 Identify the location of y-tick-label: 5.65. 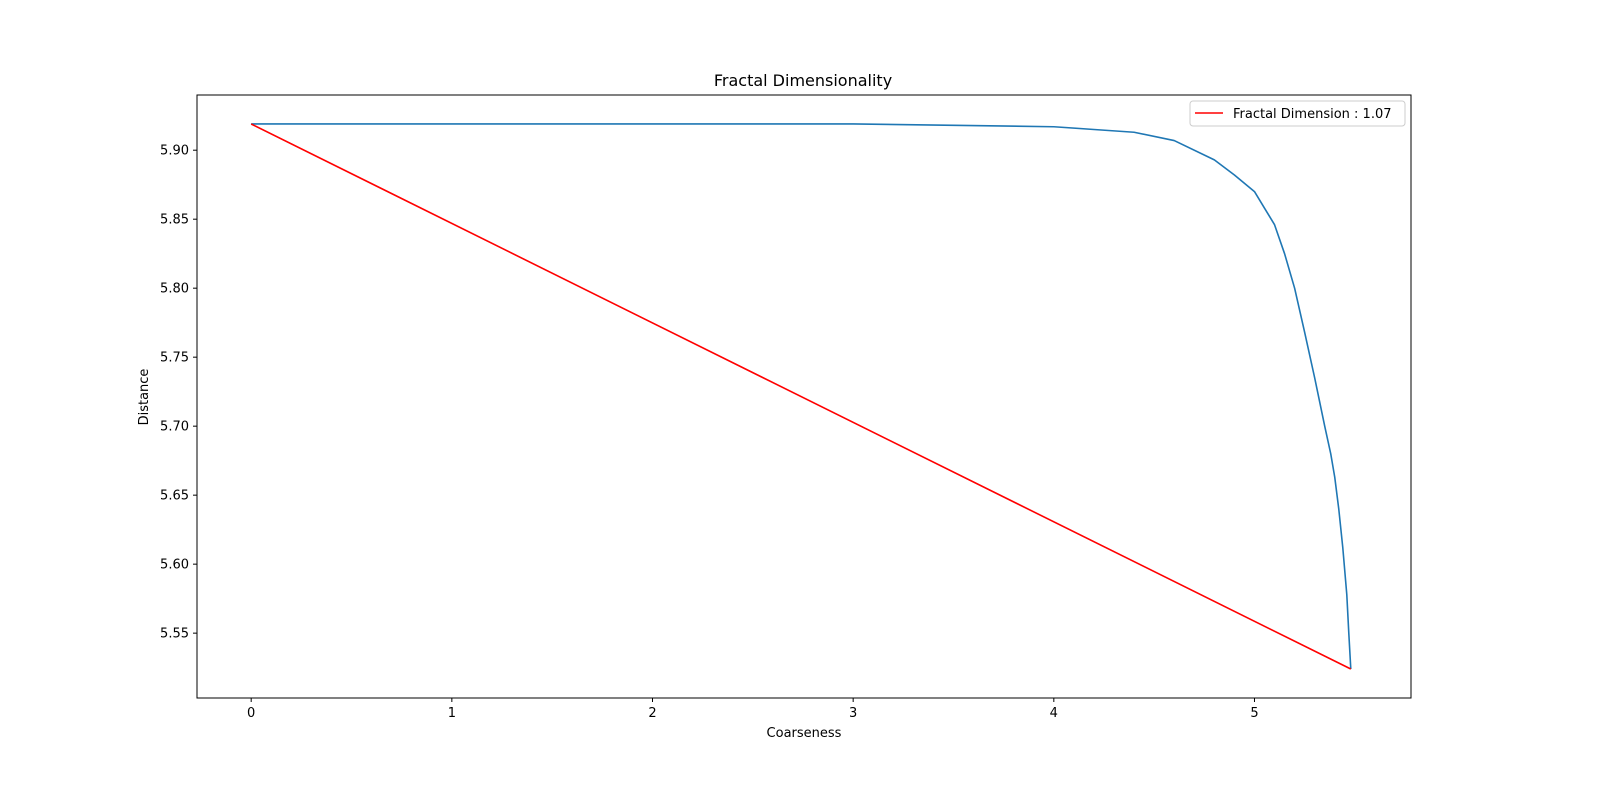
(174, 496).